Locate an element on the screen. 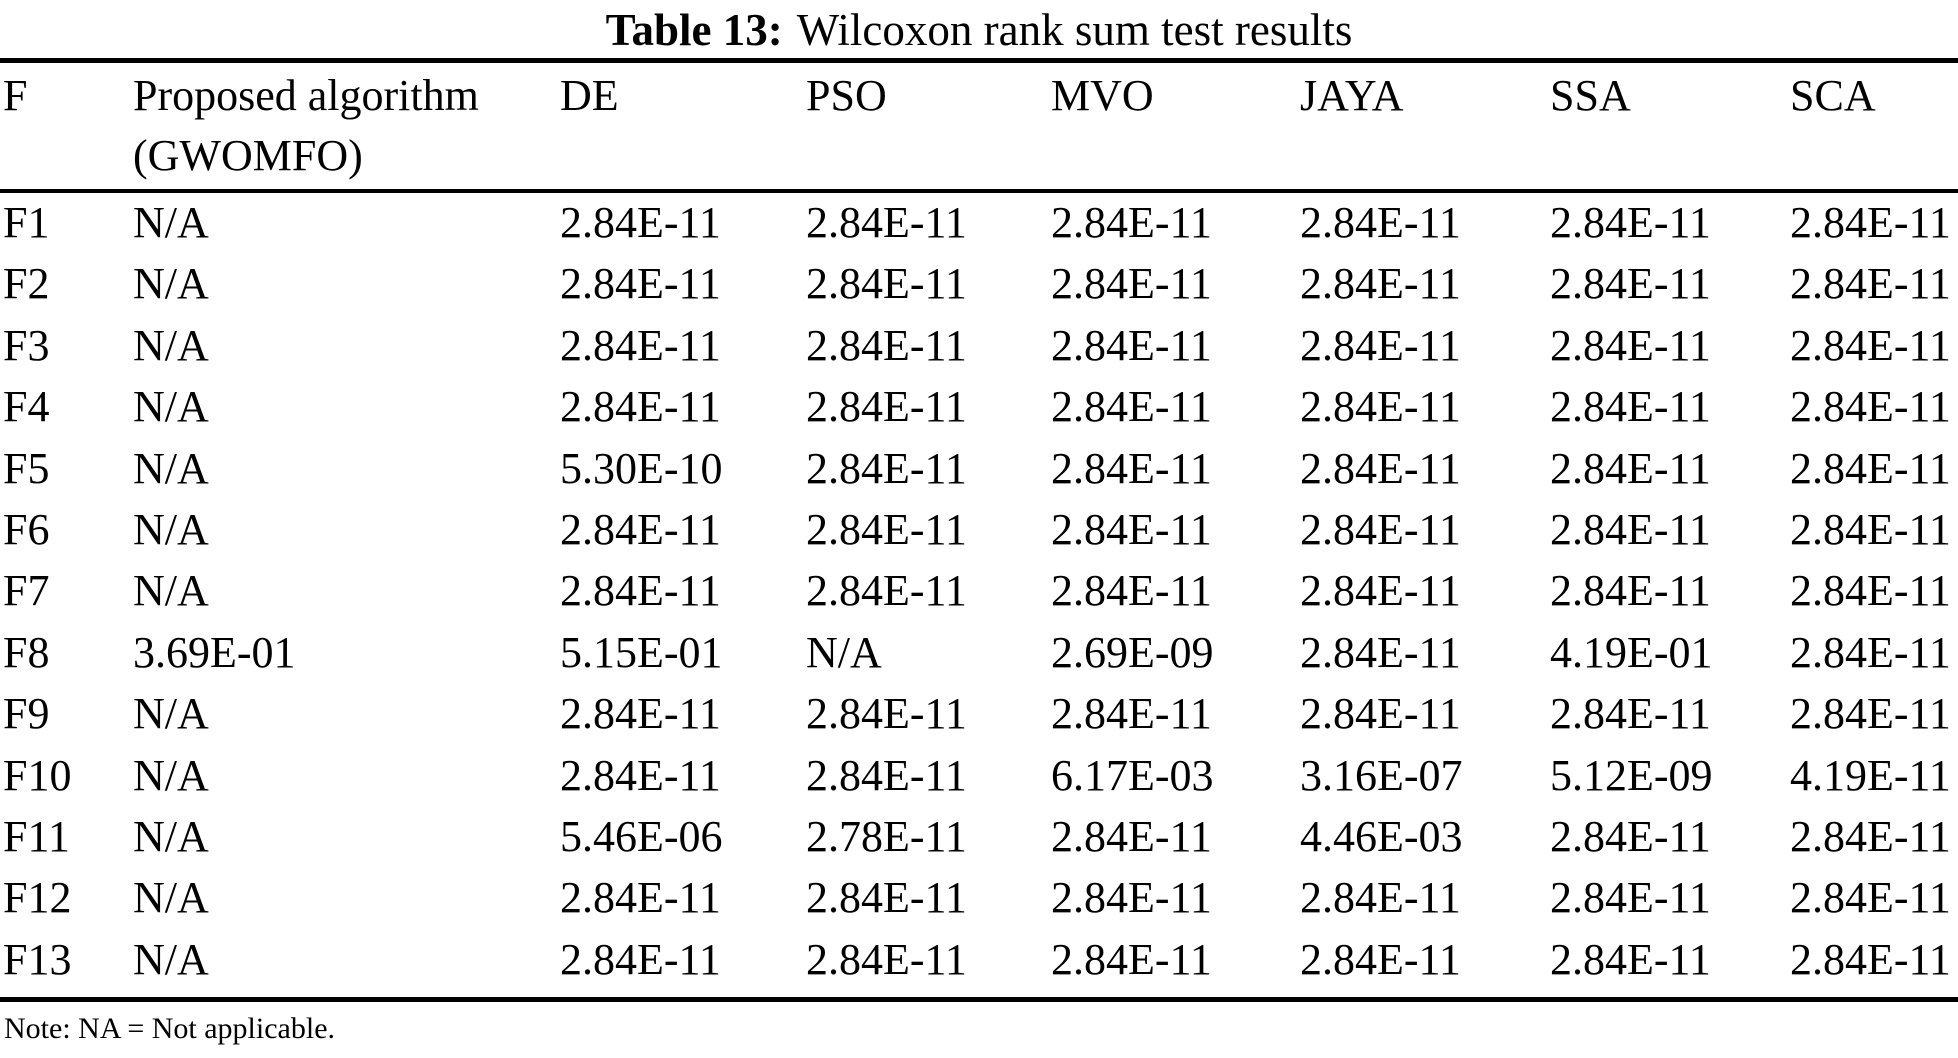 The height and width of the screenshot is (1058, 1958). cell-function-id: F3 is located at coordinates (26, 345).